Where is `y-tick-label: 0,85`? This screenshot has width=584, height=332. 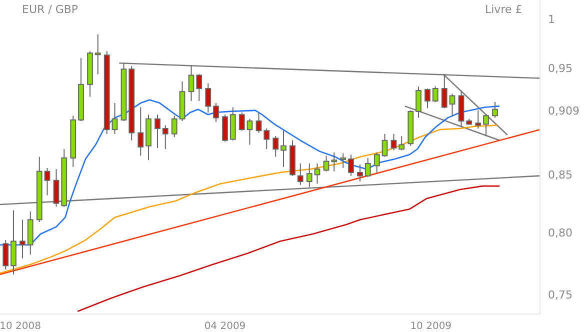 y-tick-label: 0,85 is located at coordinates (560, 175).